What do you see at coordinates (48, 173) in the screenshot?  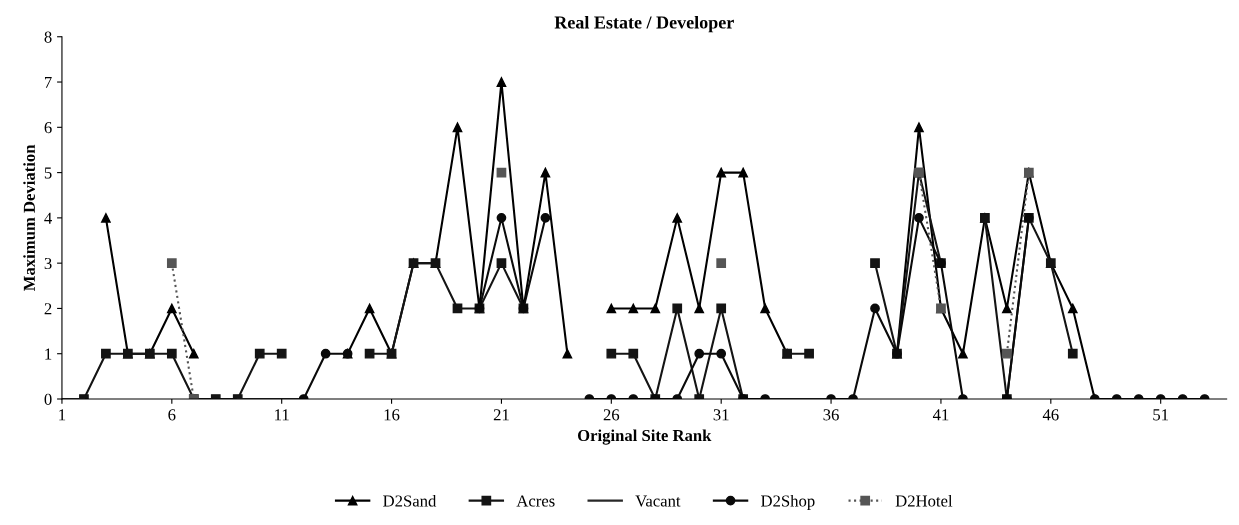 I see `y-tick-label: 5` at bounding box center [48, 173].